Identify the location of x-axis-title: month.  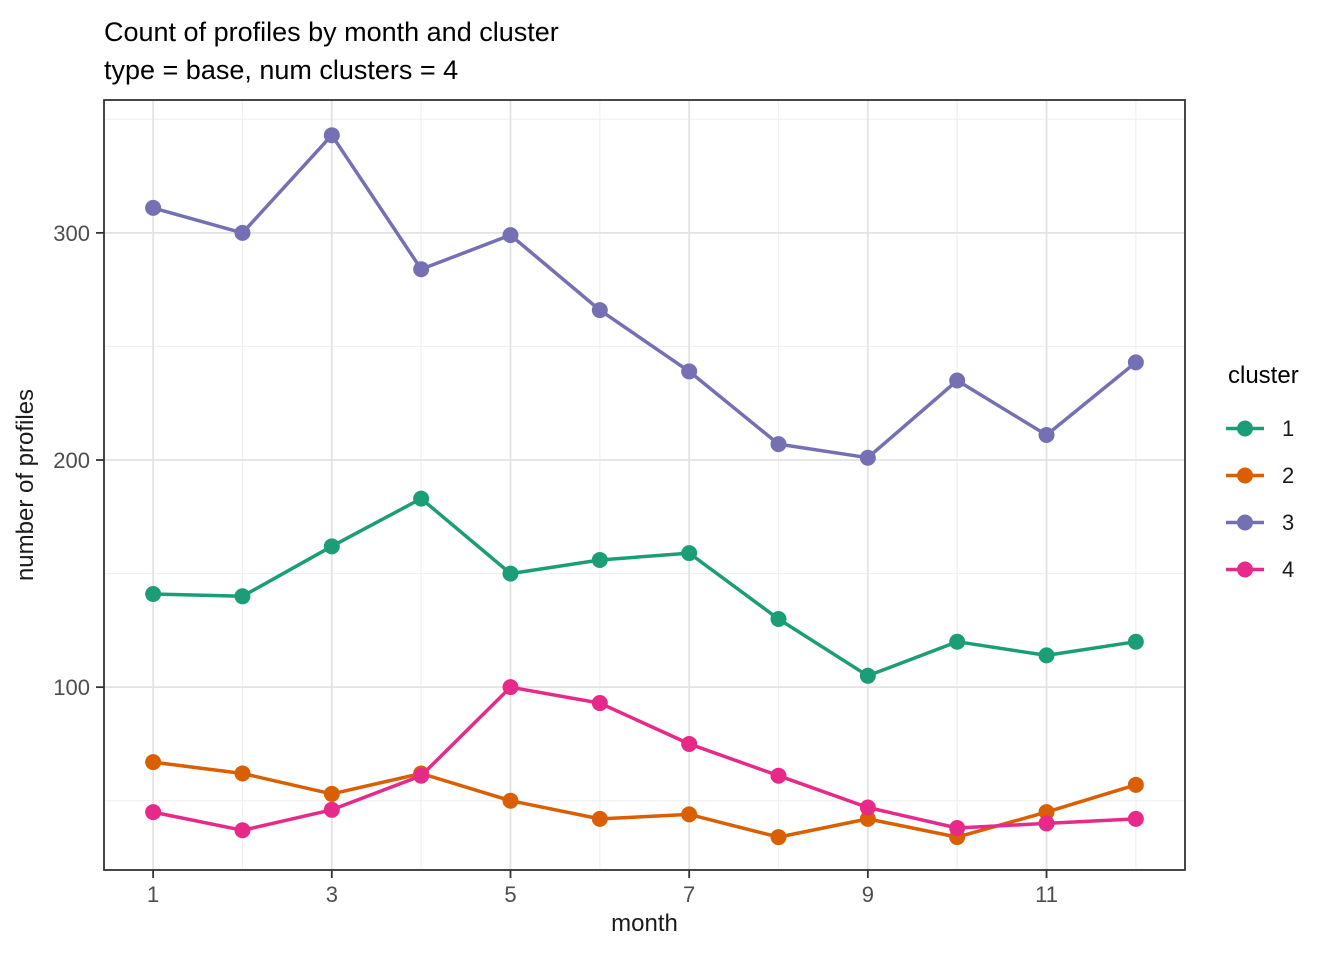
(644, 923).